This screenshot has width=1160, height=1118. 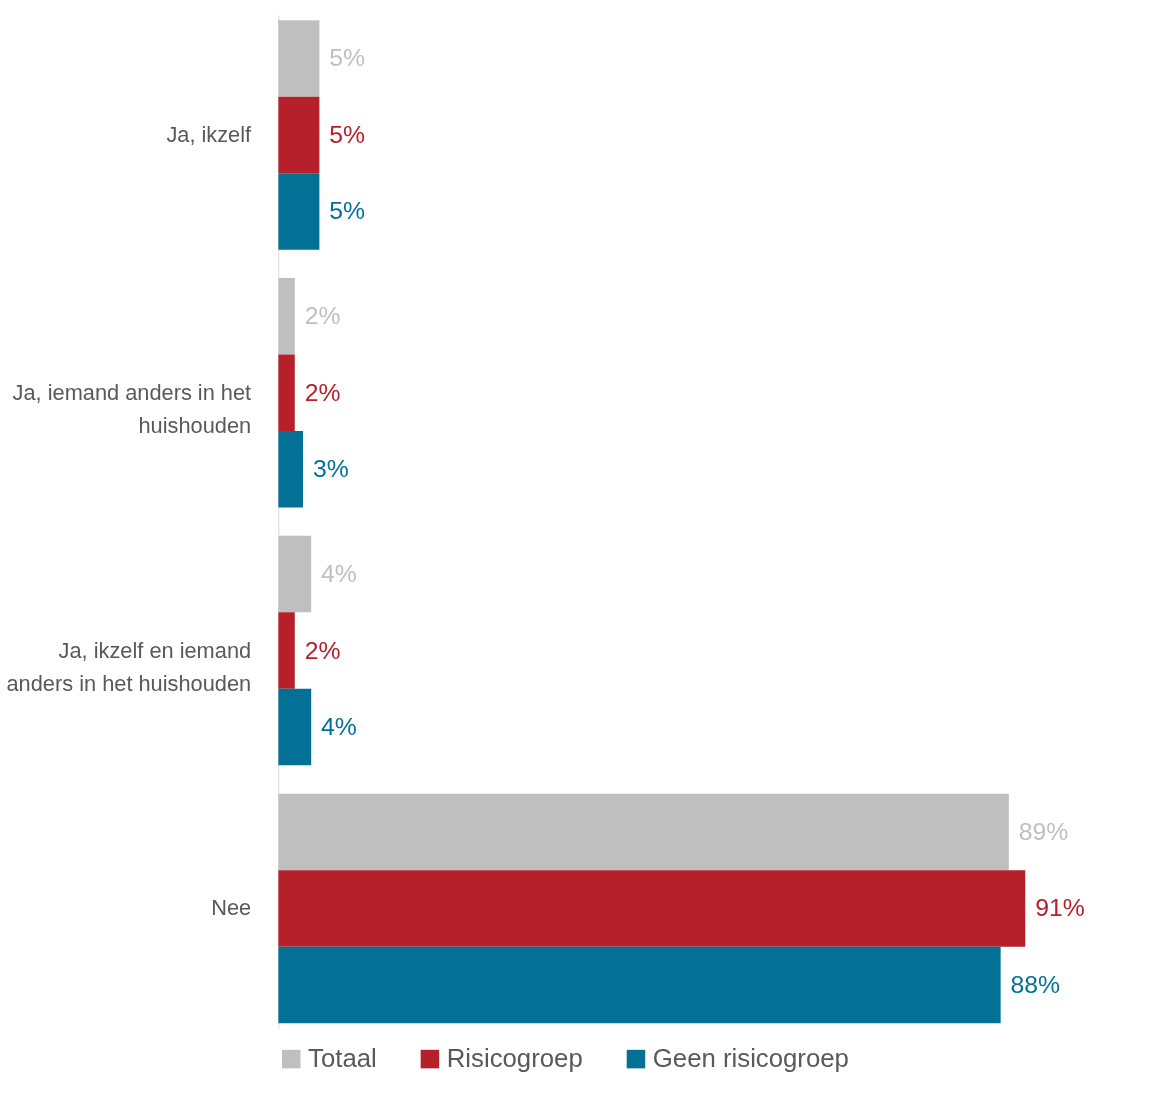 I want to click on legend-label: Risicogroep, so click(x=514, y=1058).